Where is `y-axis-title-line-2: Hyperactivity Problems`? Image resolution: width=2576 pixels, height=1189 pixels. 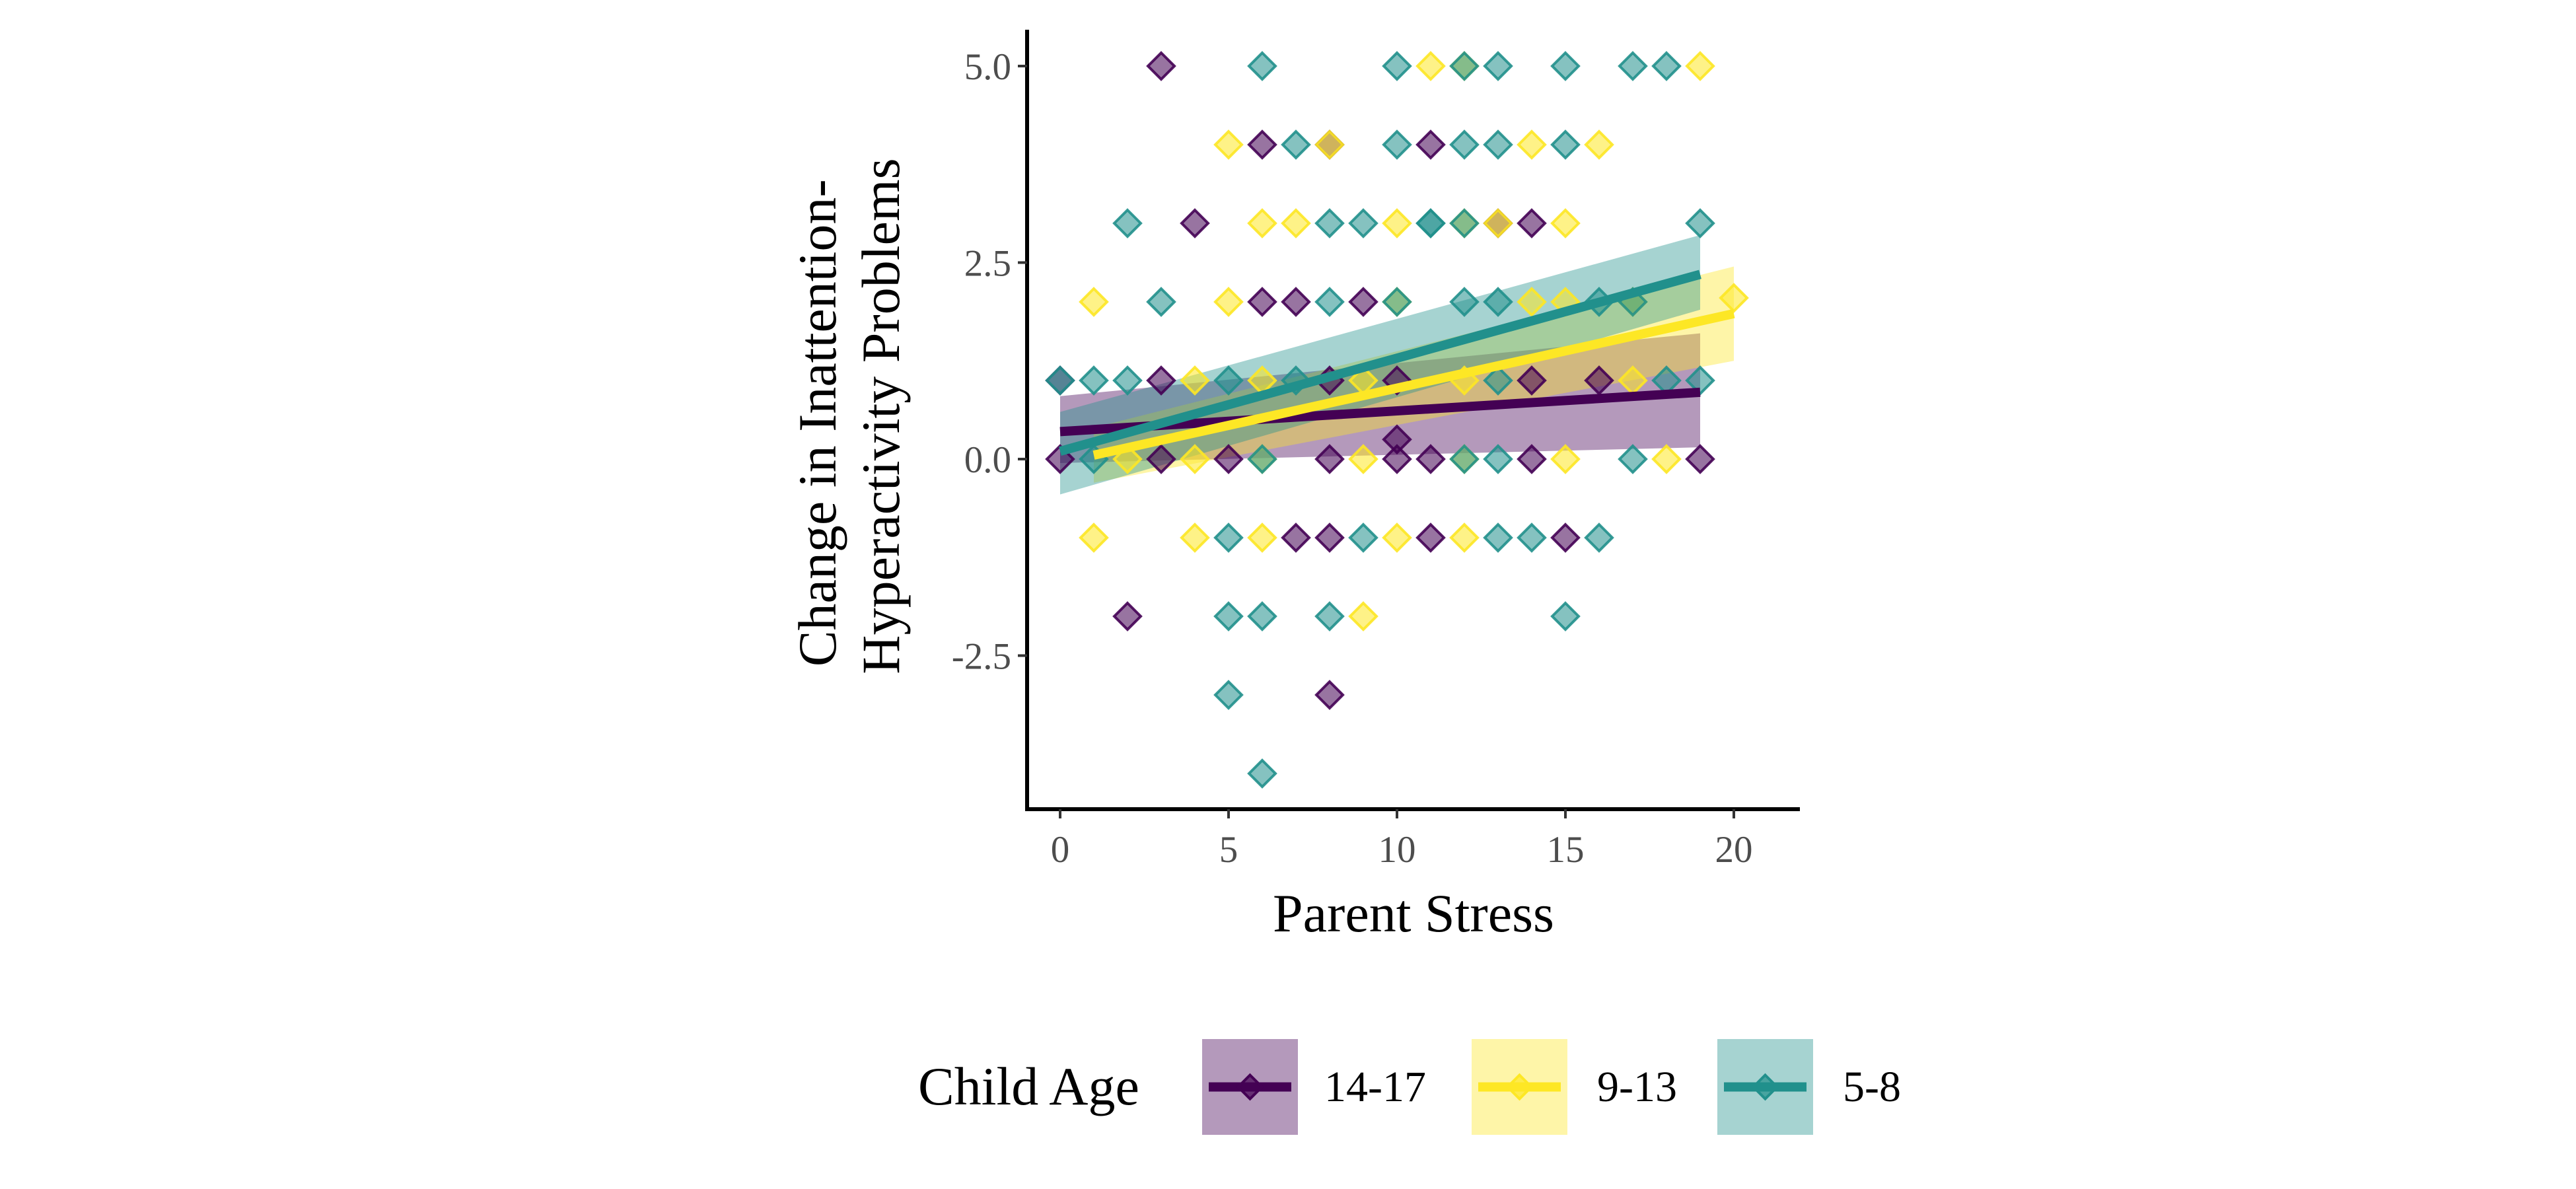
y-axis-title-line-2: Hyperactivity Problems is located at coordinates (881, 416).